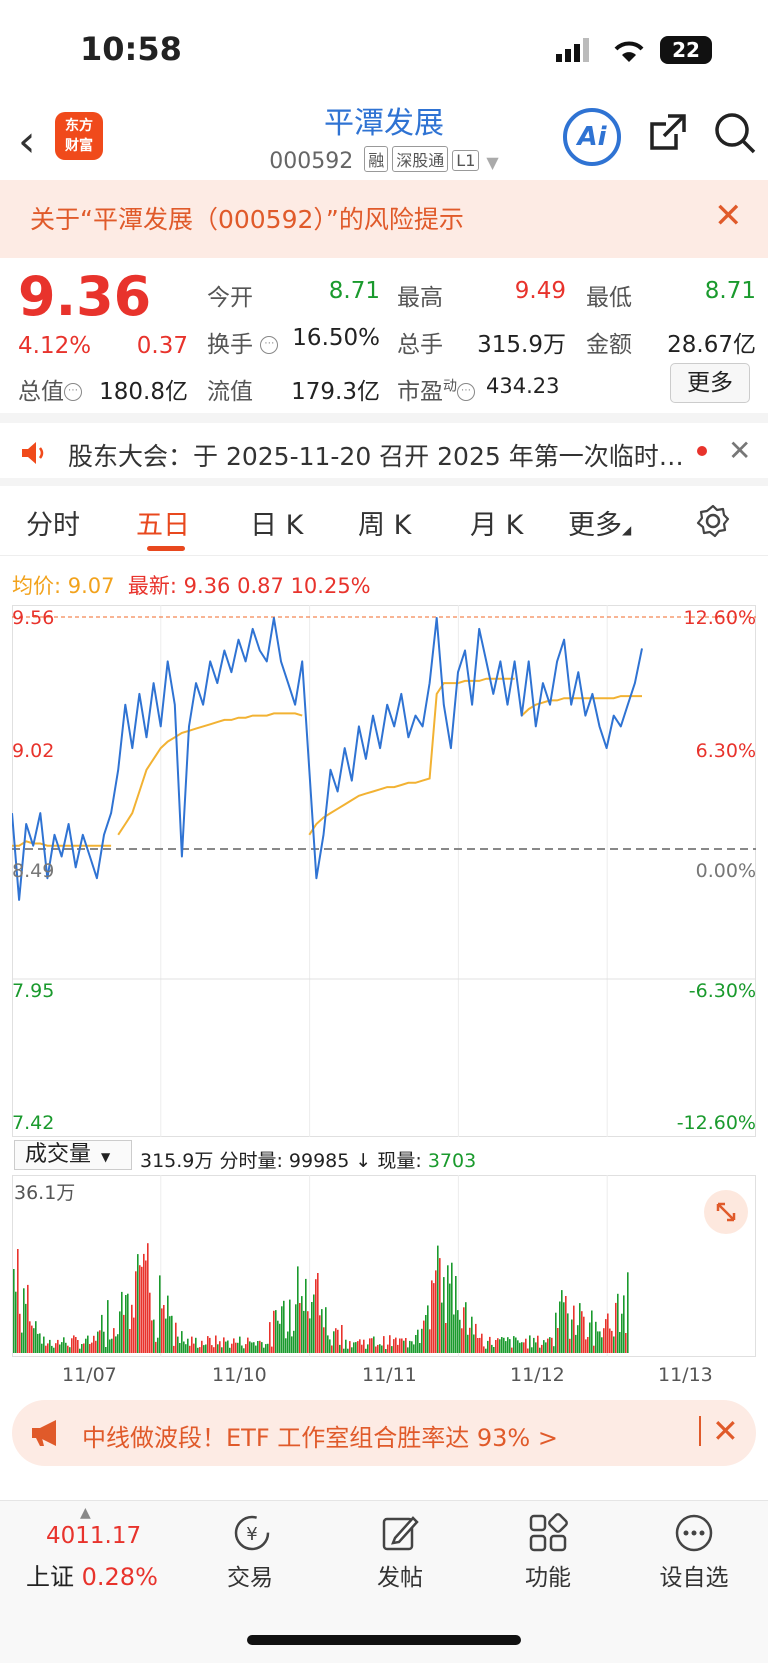 This screenshot has width=768, height=1663. What do you see at coordinates (162, 346) in the screenshot?
I see `change-amount: 0.37` at bounding box center [162, 346].